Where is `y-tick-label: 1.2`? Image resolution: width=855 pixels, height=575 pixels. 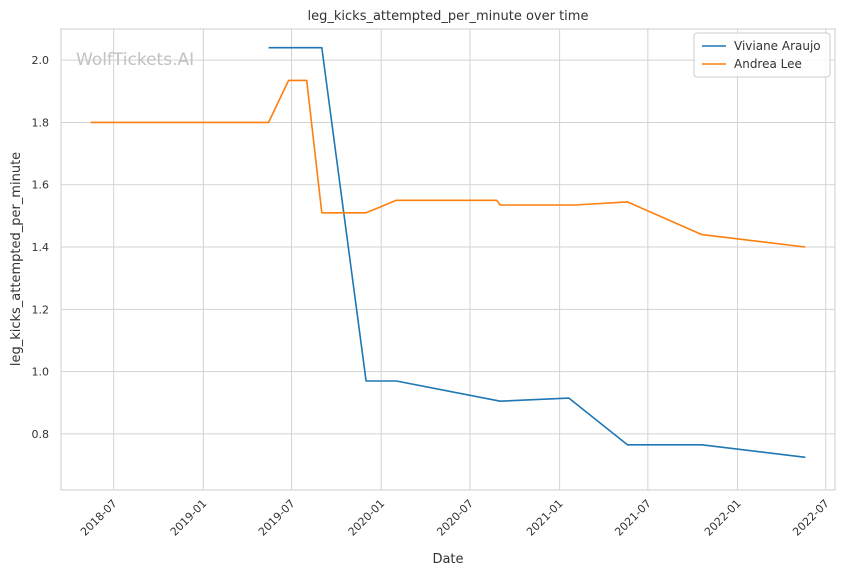
y-tick-label: 1.2 is located at coordinates (41, 309).